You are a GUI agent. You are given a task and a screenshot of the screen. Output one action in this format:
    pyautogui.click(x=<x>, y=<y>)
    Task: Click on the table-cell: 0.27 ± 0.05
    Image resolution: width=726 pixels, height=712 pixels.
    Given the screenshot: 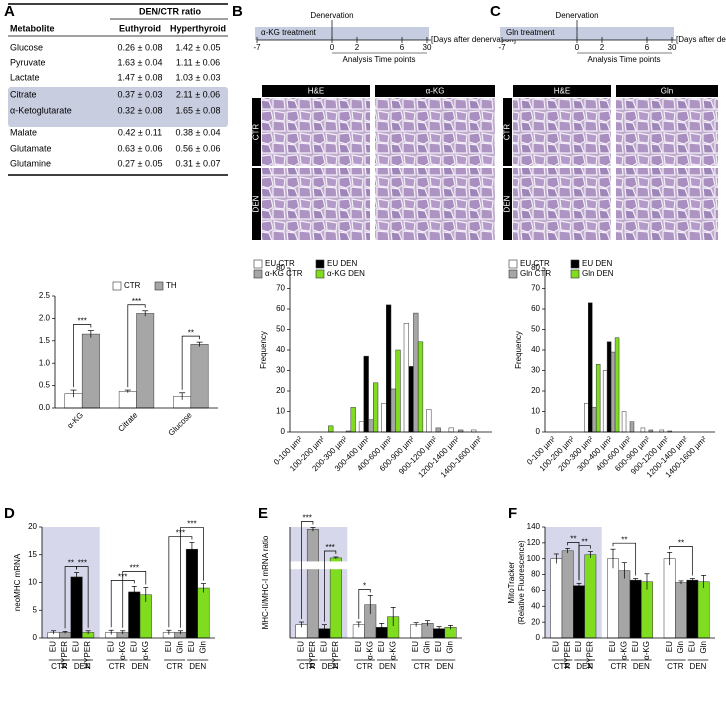 What is the action you would take?
    pyautogui.click(x=140, y=163)
    